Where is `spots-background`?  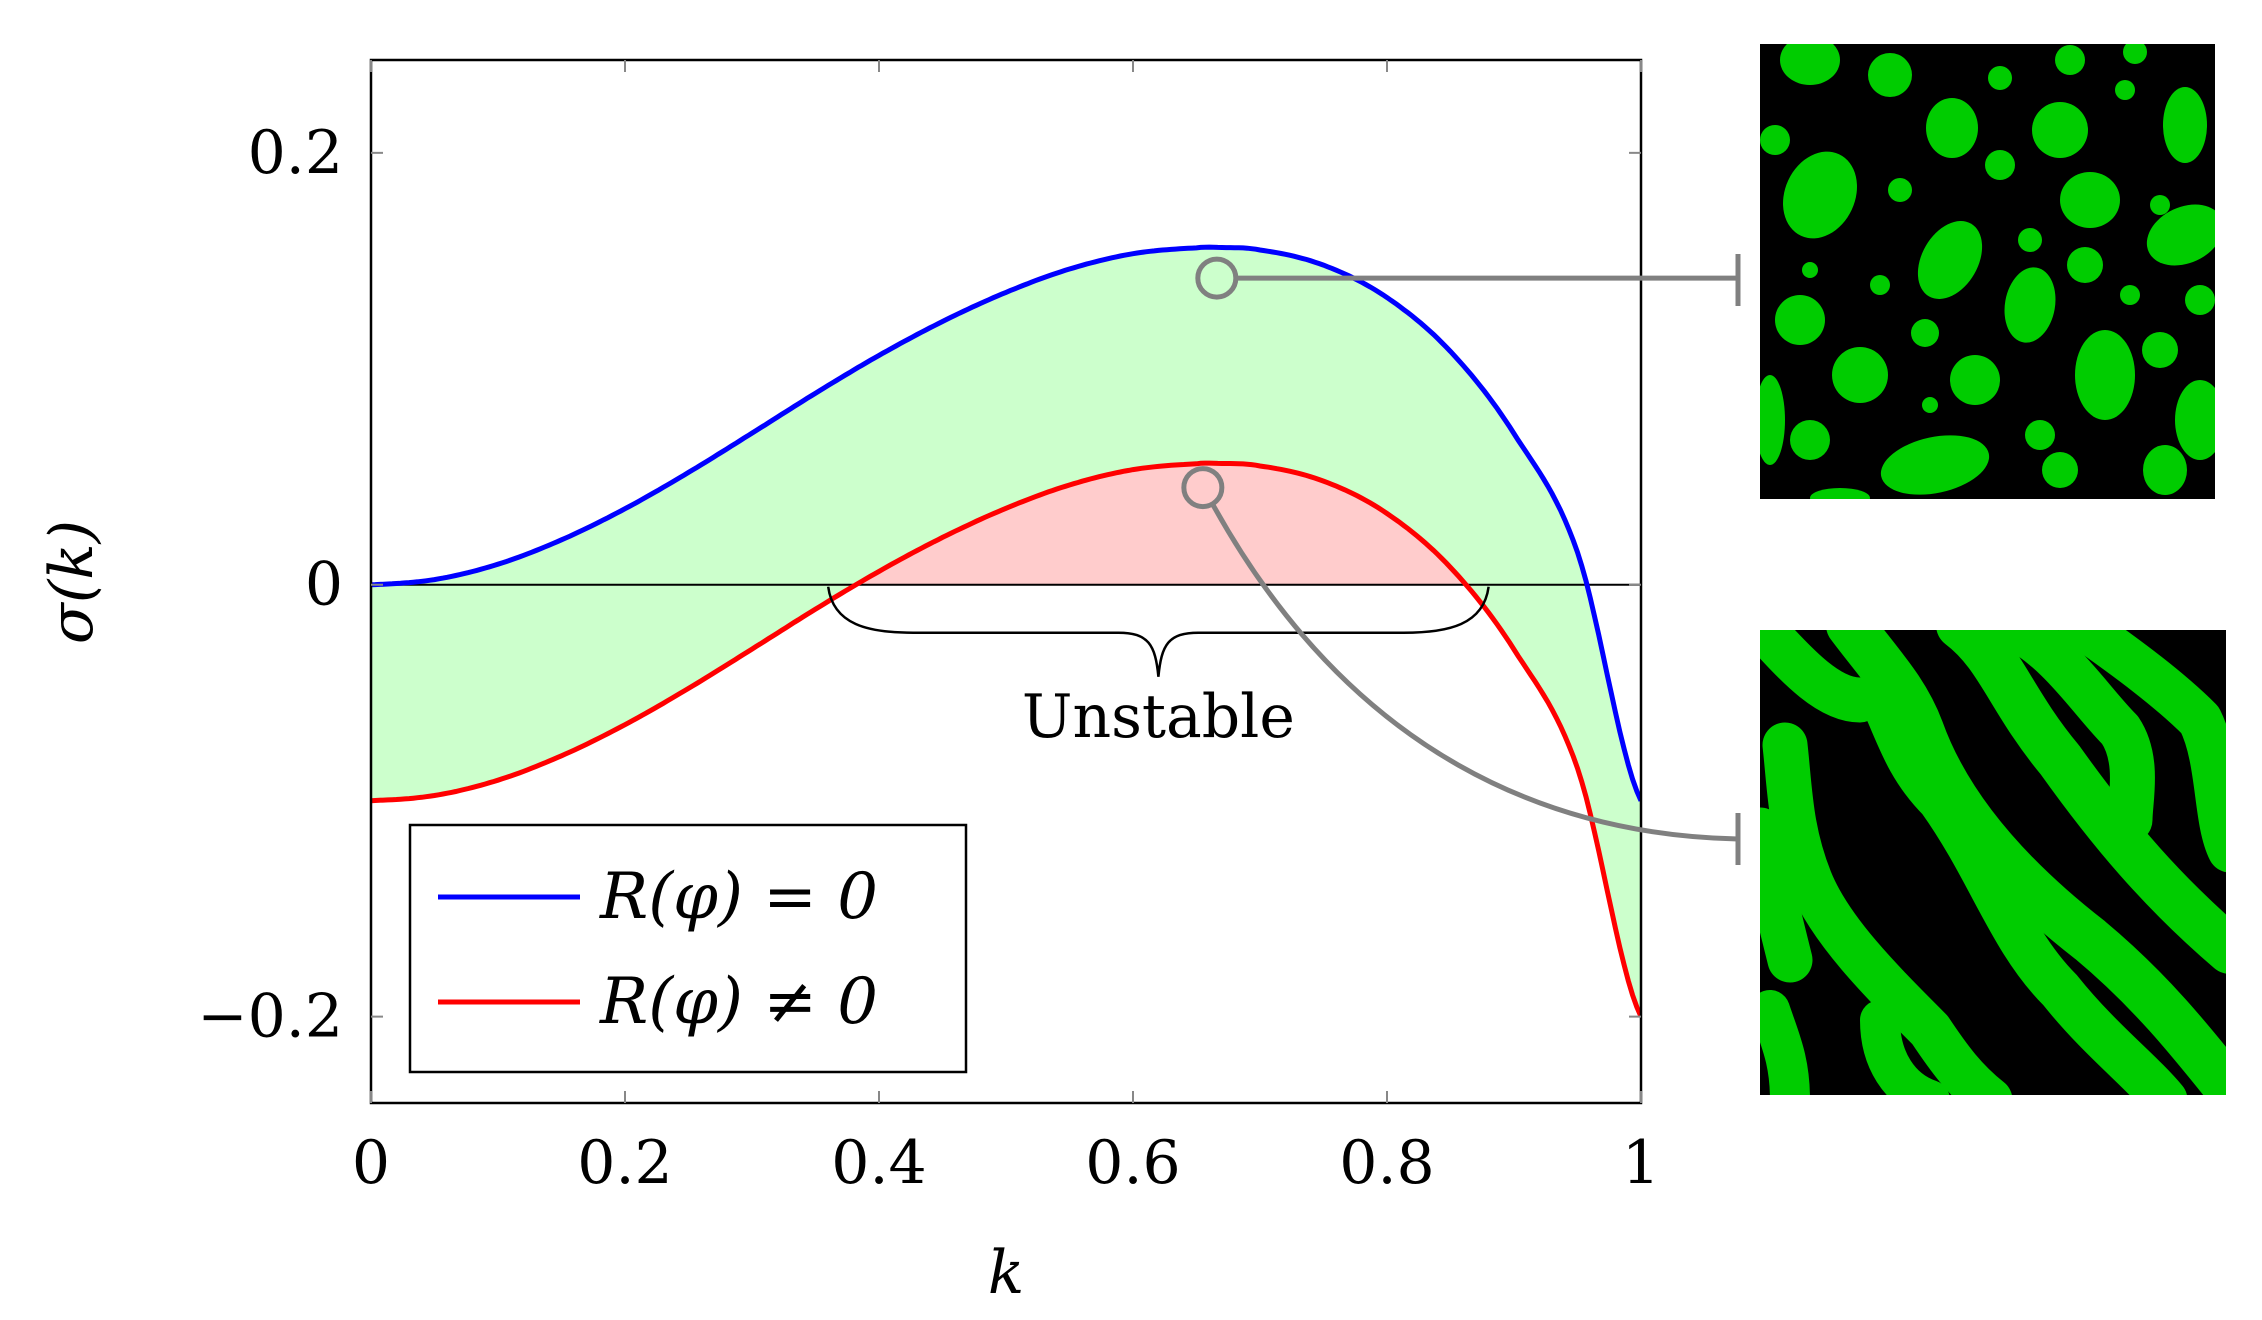
spots-background is located at coordinates (1987, 271).